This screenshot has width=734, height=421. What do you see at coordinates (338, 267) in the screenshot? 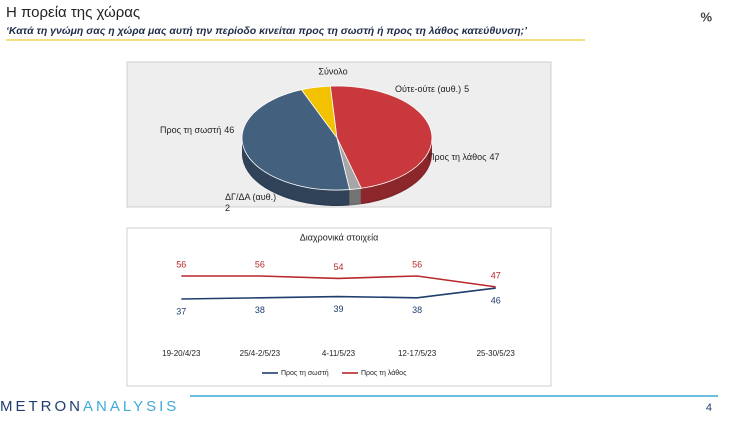
I see `data-label: 54` at bounding box center [338, 267].